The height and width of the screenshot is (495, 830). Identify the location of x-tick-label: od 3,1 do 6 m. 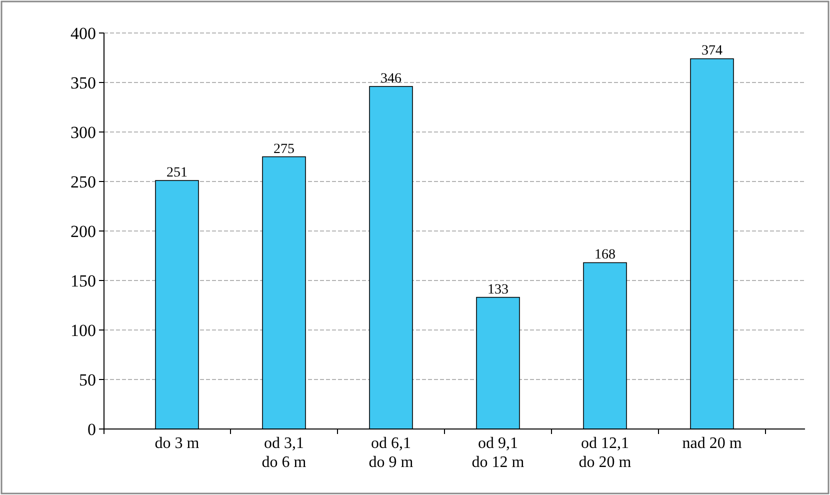
(284, 453).